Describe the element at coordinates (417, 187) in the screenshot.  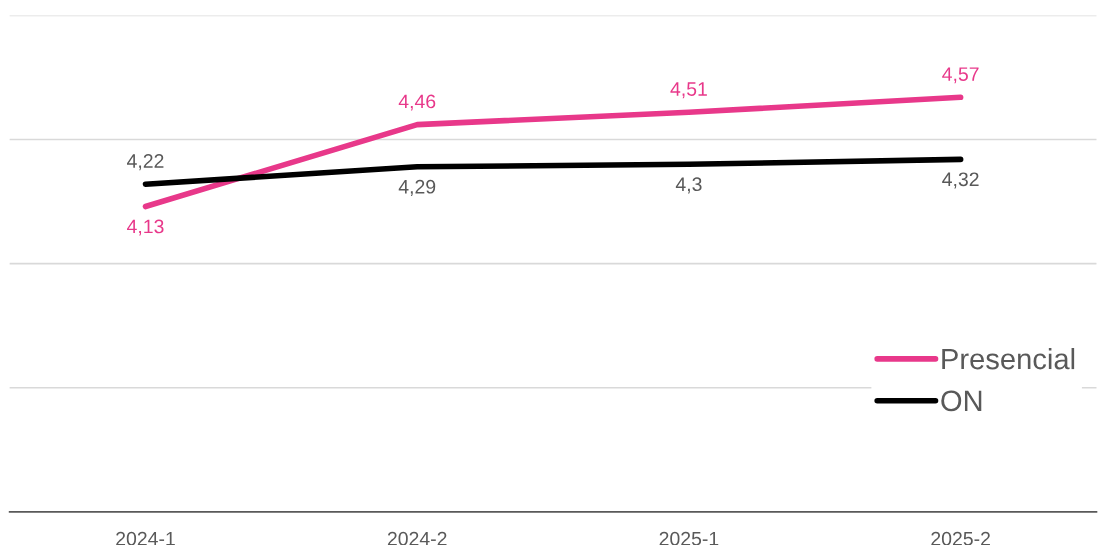
I see `data-label: 4,29` at that location.